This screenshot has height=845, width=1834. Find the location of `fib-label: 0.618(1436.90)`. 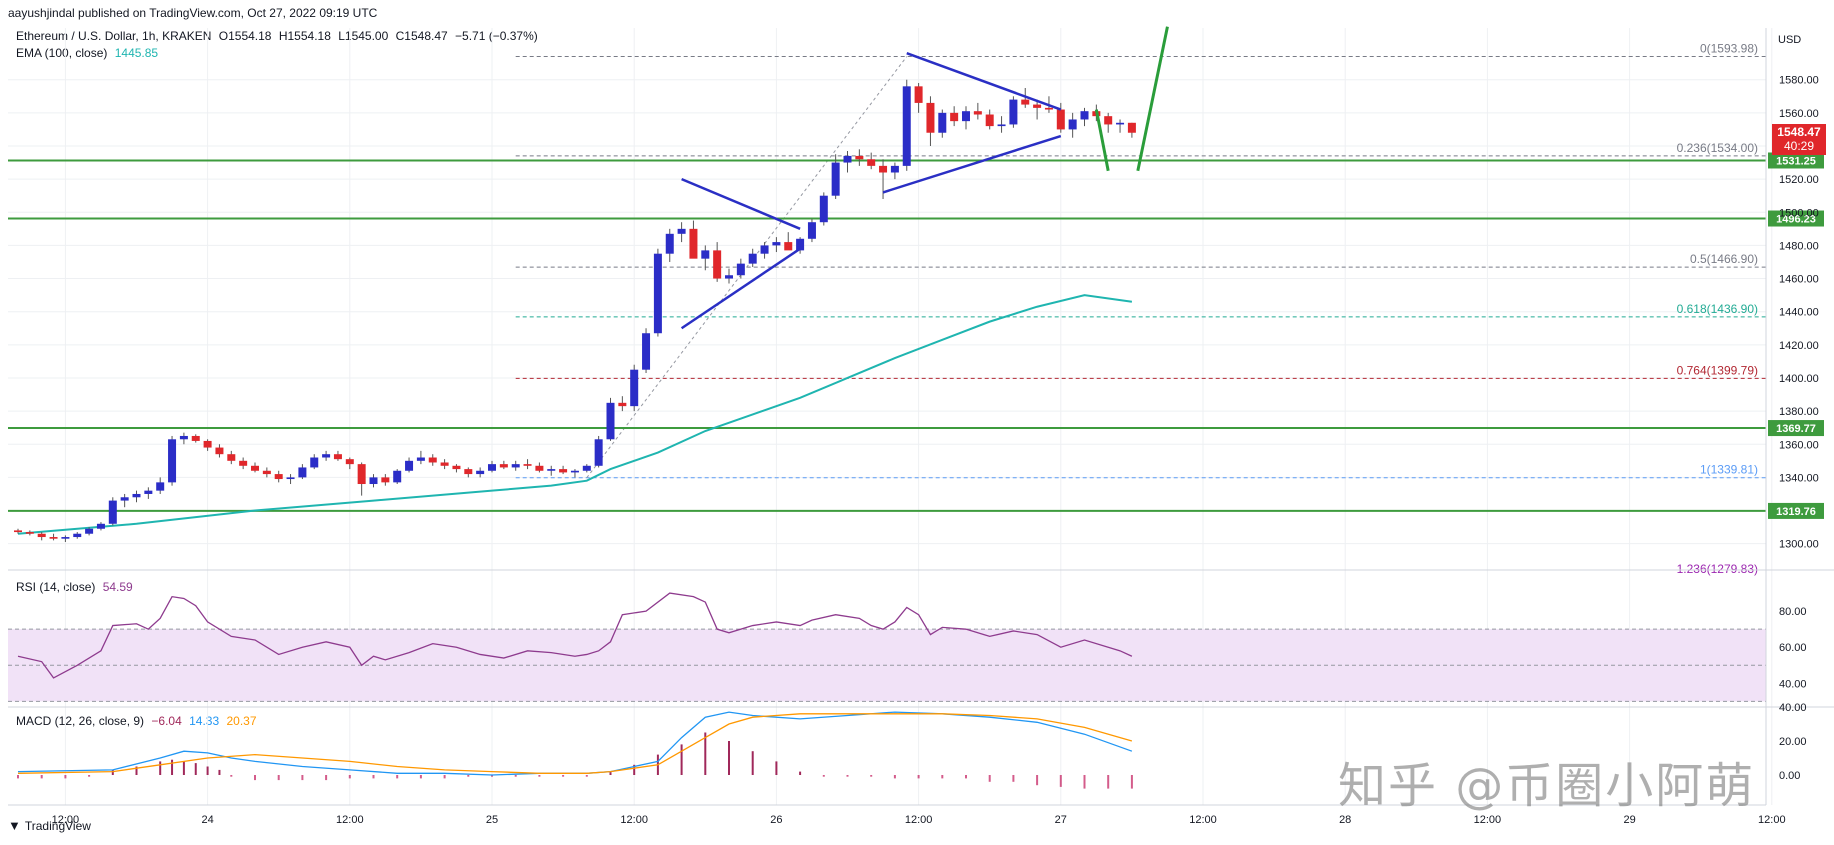

fib-label: 0.618(1436.90) is located at coordinates (1717, 309).